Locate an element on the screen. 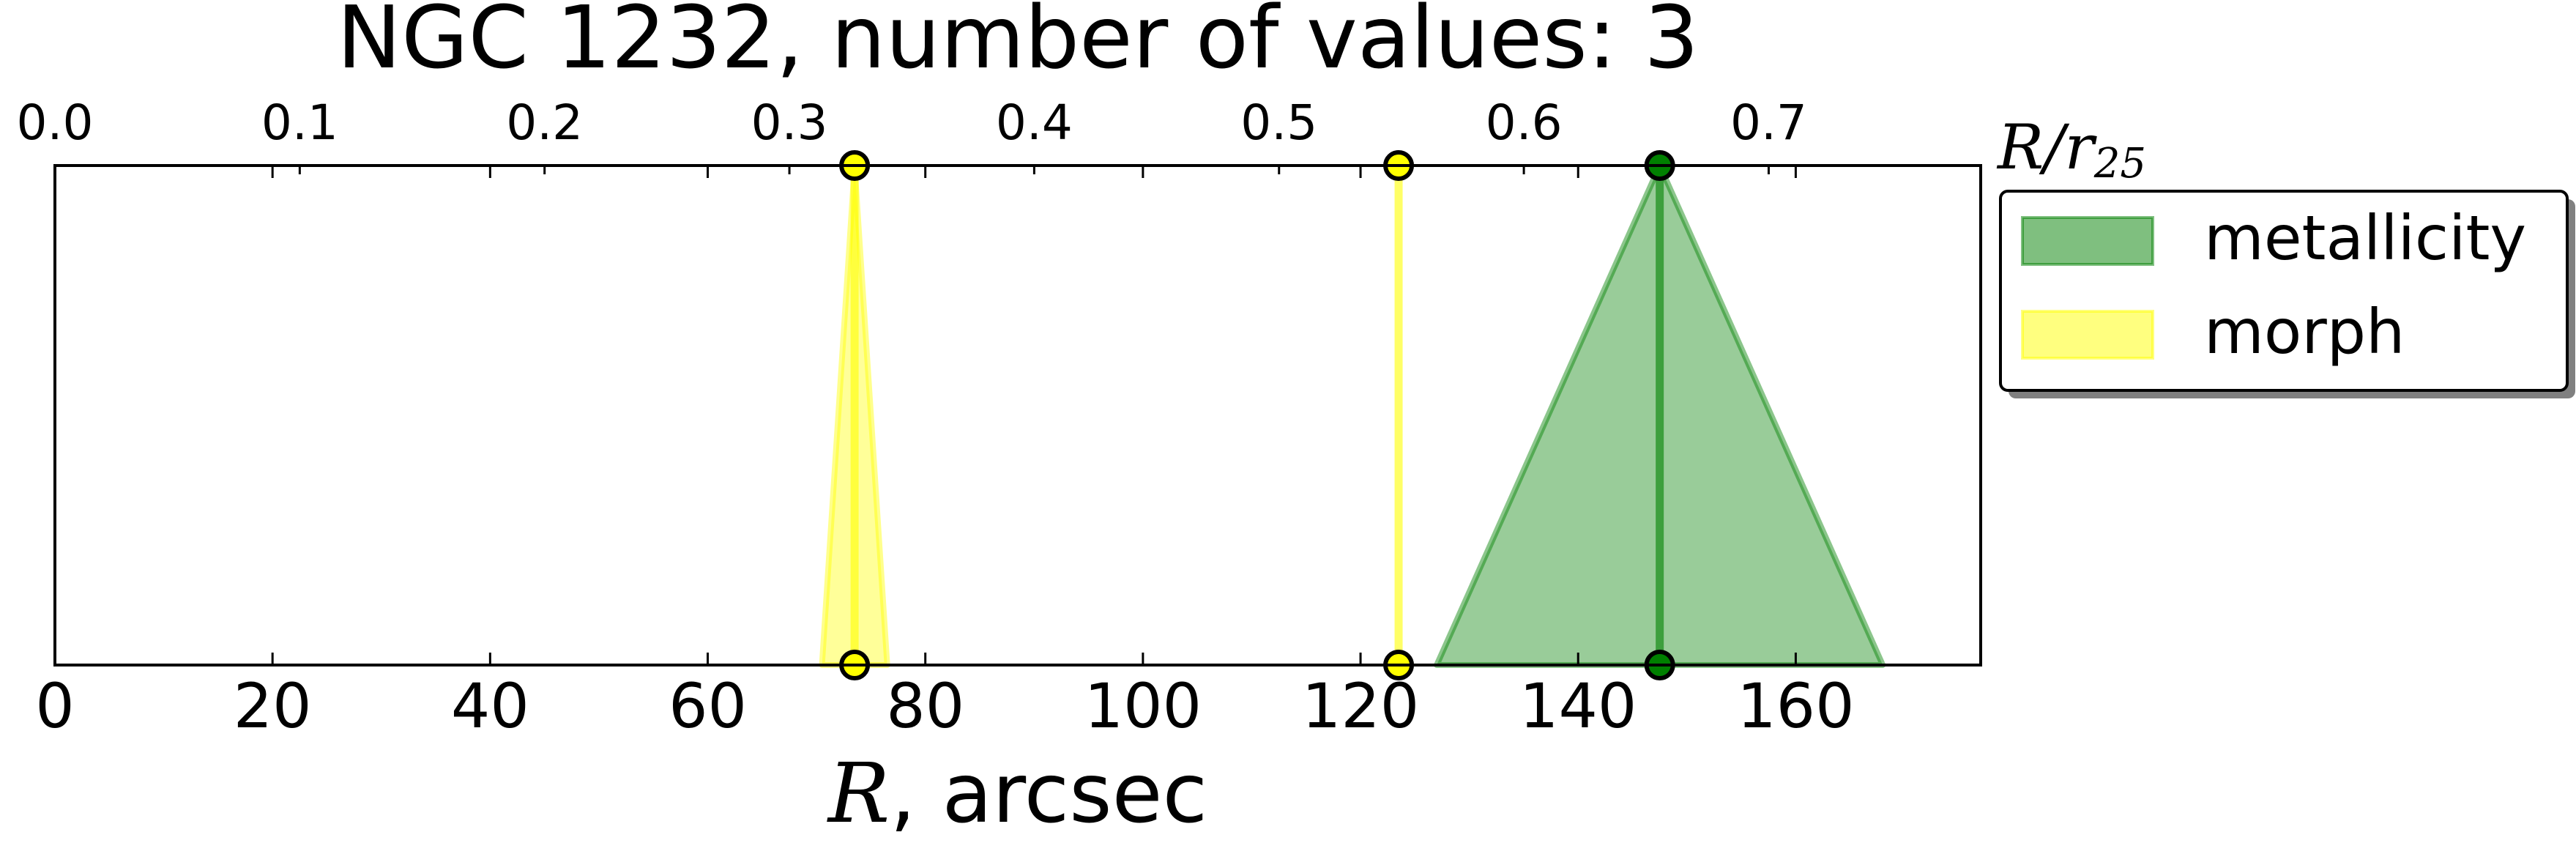 This screenshot has width=2576, height=854. x2-tick-label-0.0: 0.0 is located at coordinates (55, 122).